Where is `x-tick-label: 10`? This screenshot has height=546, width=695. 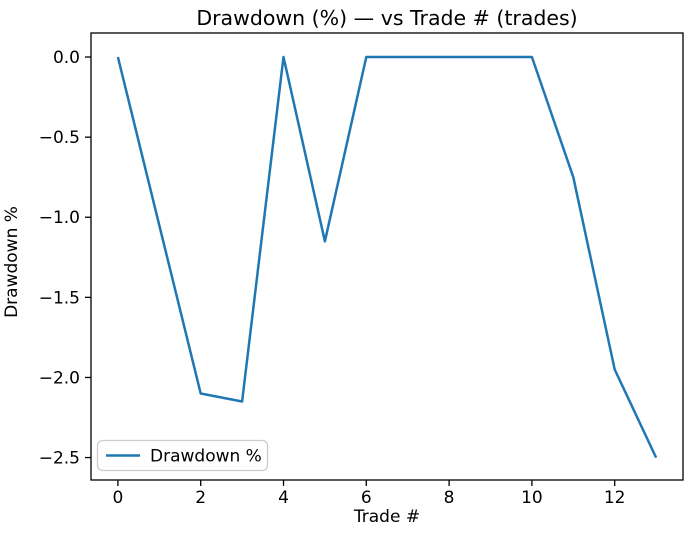 x-tick-label: 10 is located at coordinates (532, 498).